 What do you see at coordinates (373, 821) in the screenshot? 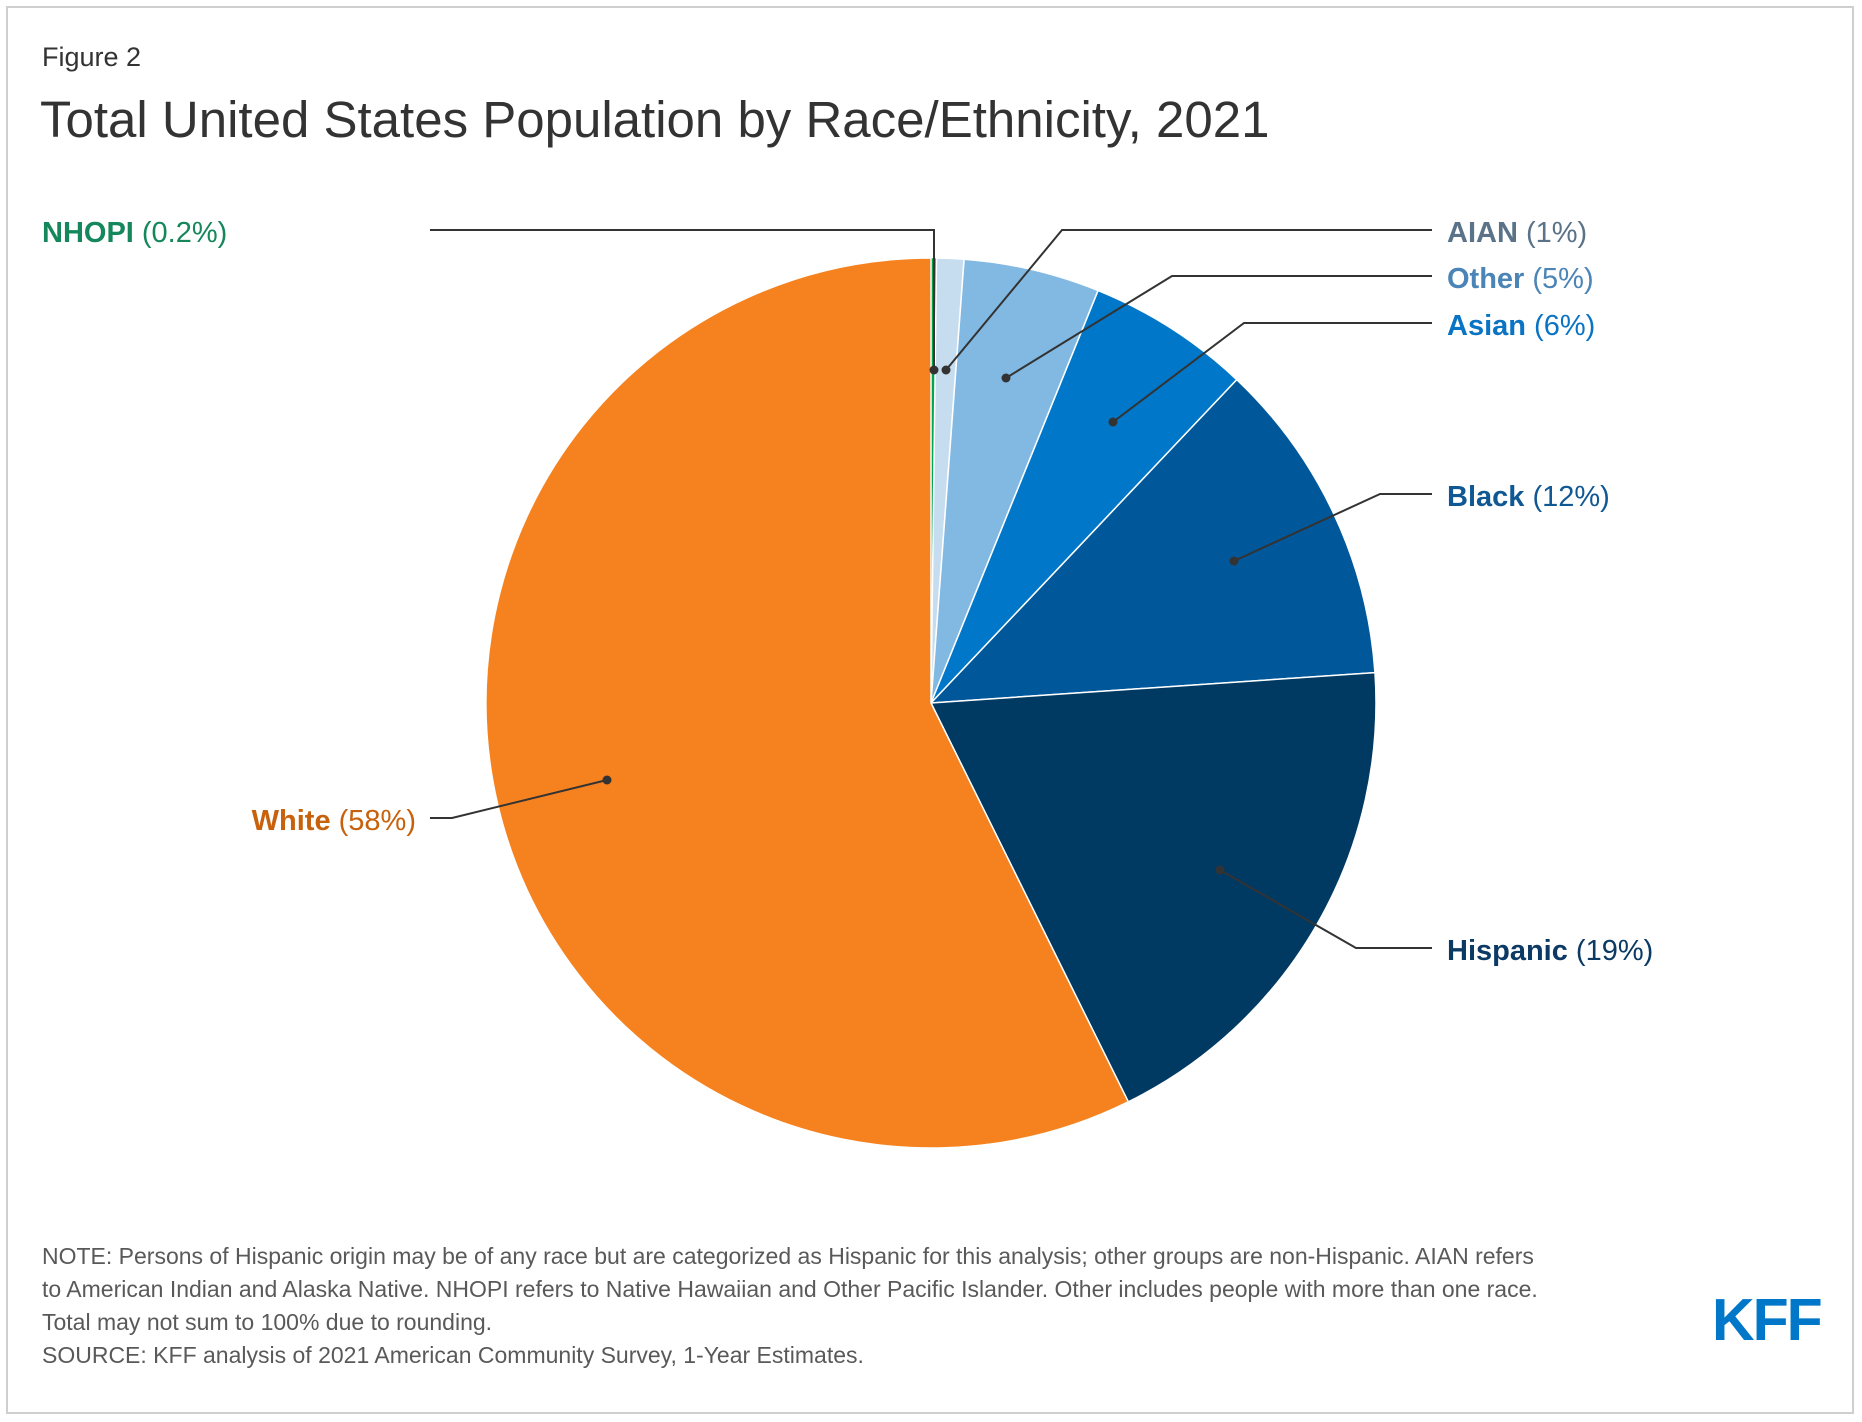
I see `slice-label-value-white: (58%)` at bounding box center [373, 821].